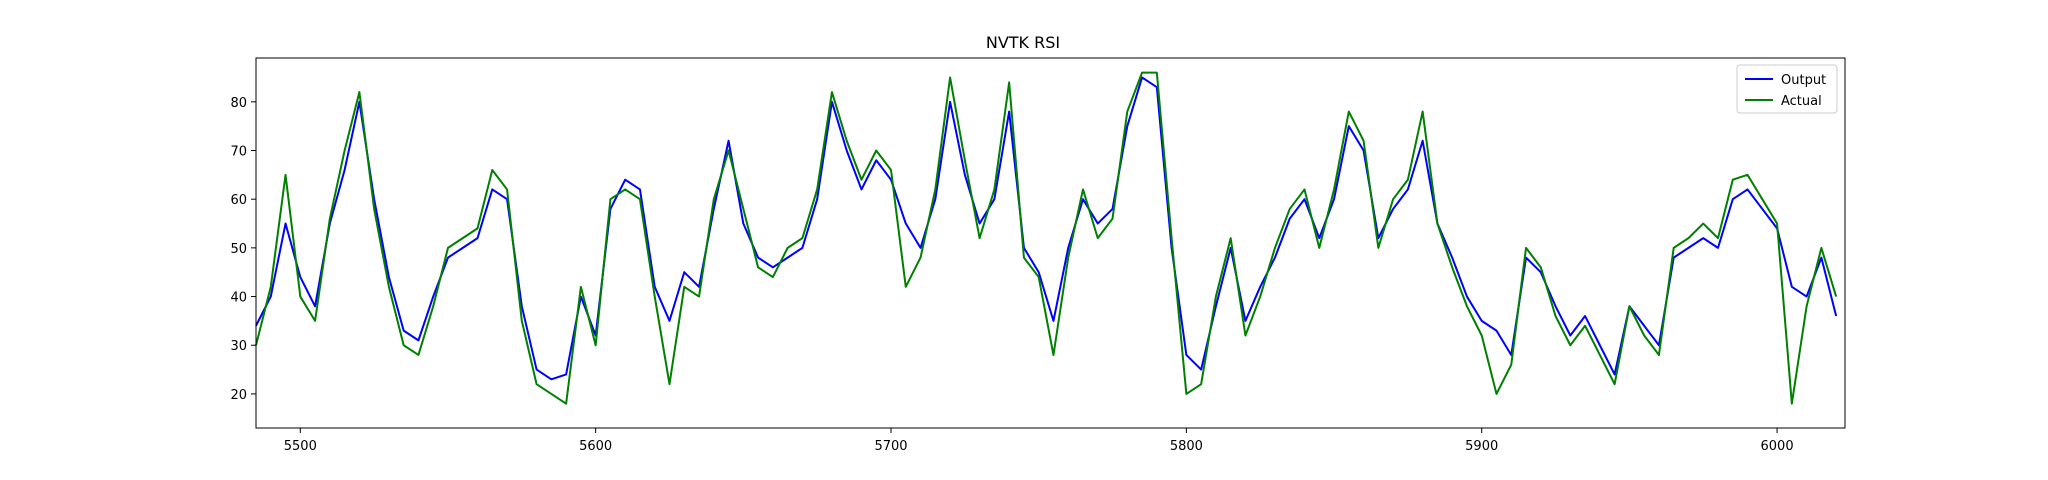 This screenshot has height=480, width=2048. I want to click on x-tick-label: 5500, so click(300, 446).